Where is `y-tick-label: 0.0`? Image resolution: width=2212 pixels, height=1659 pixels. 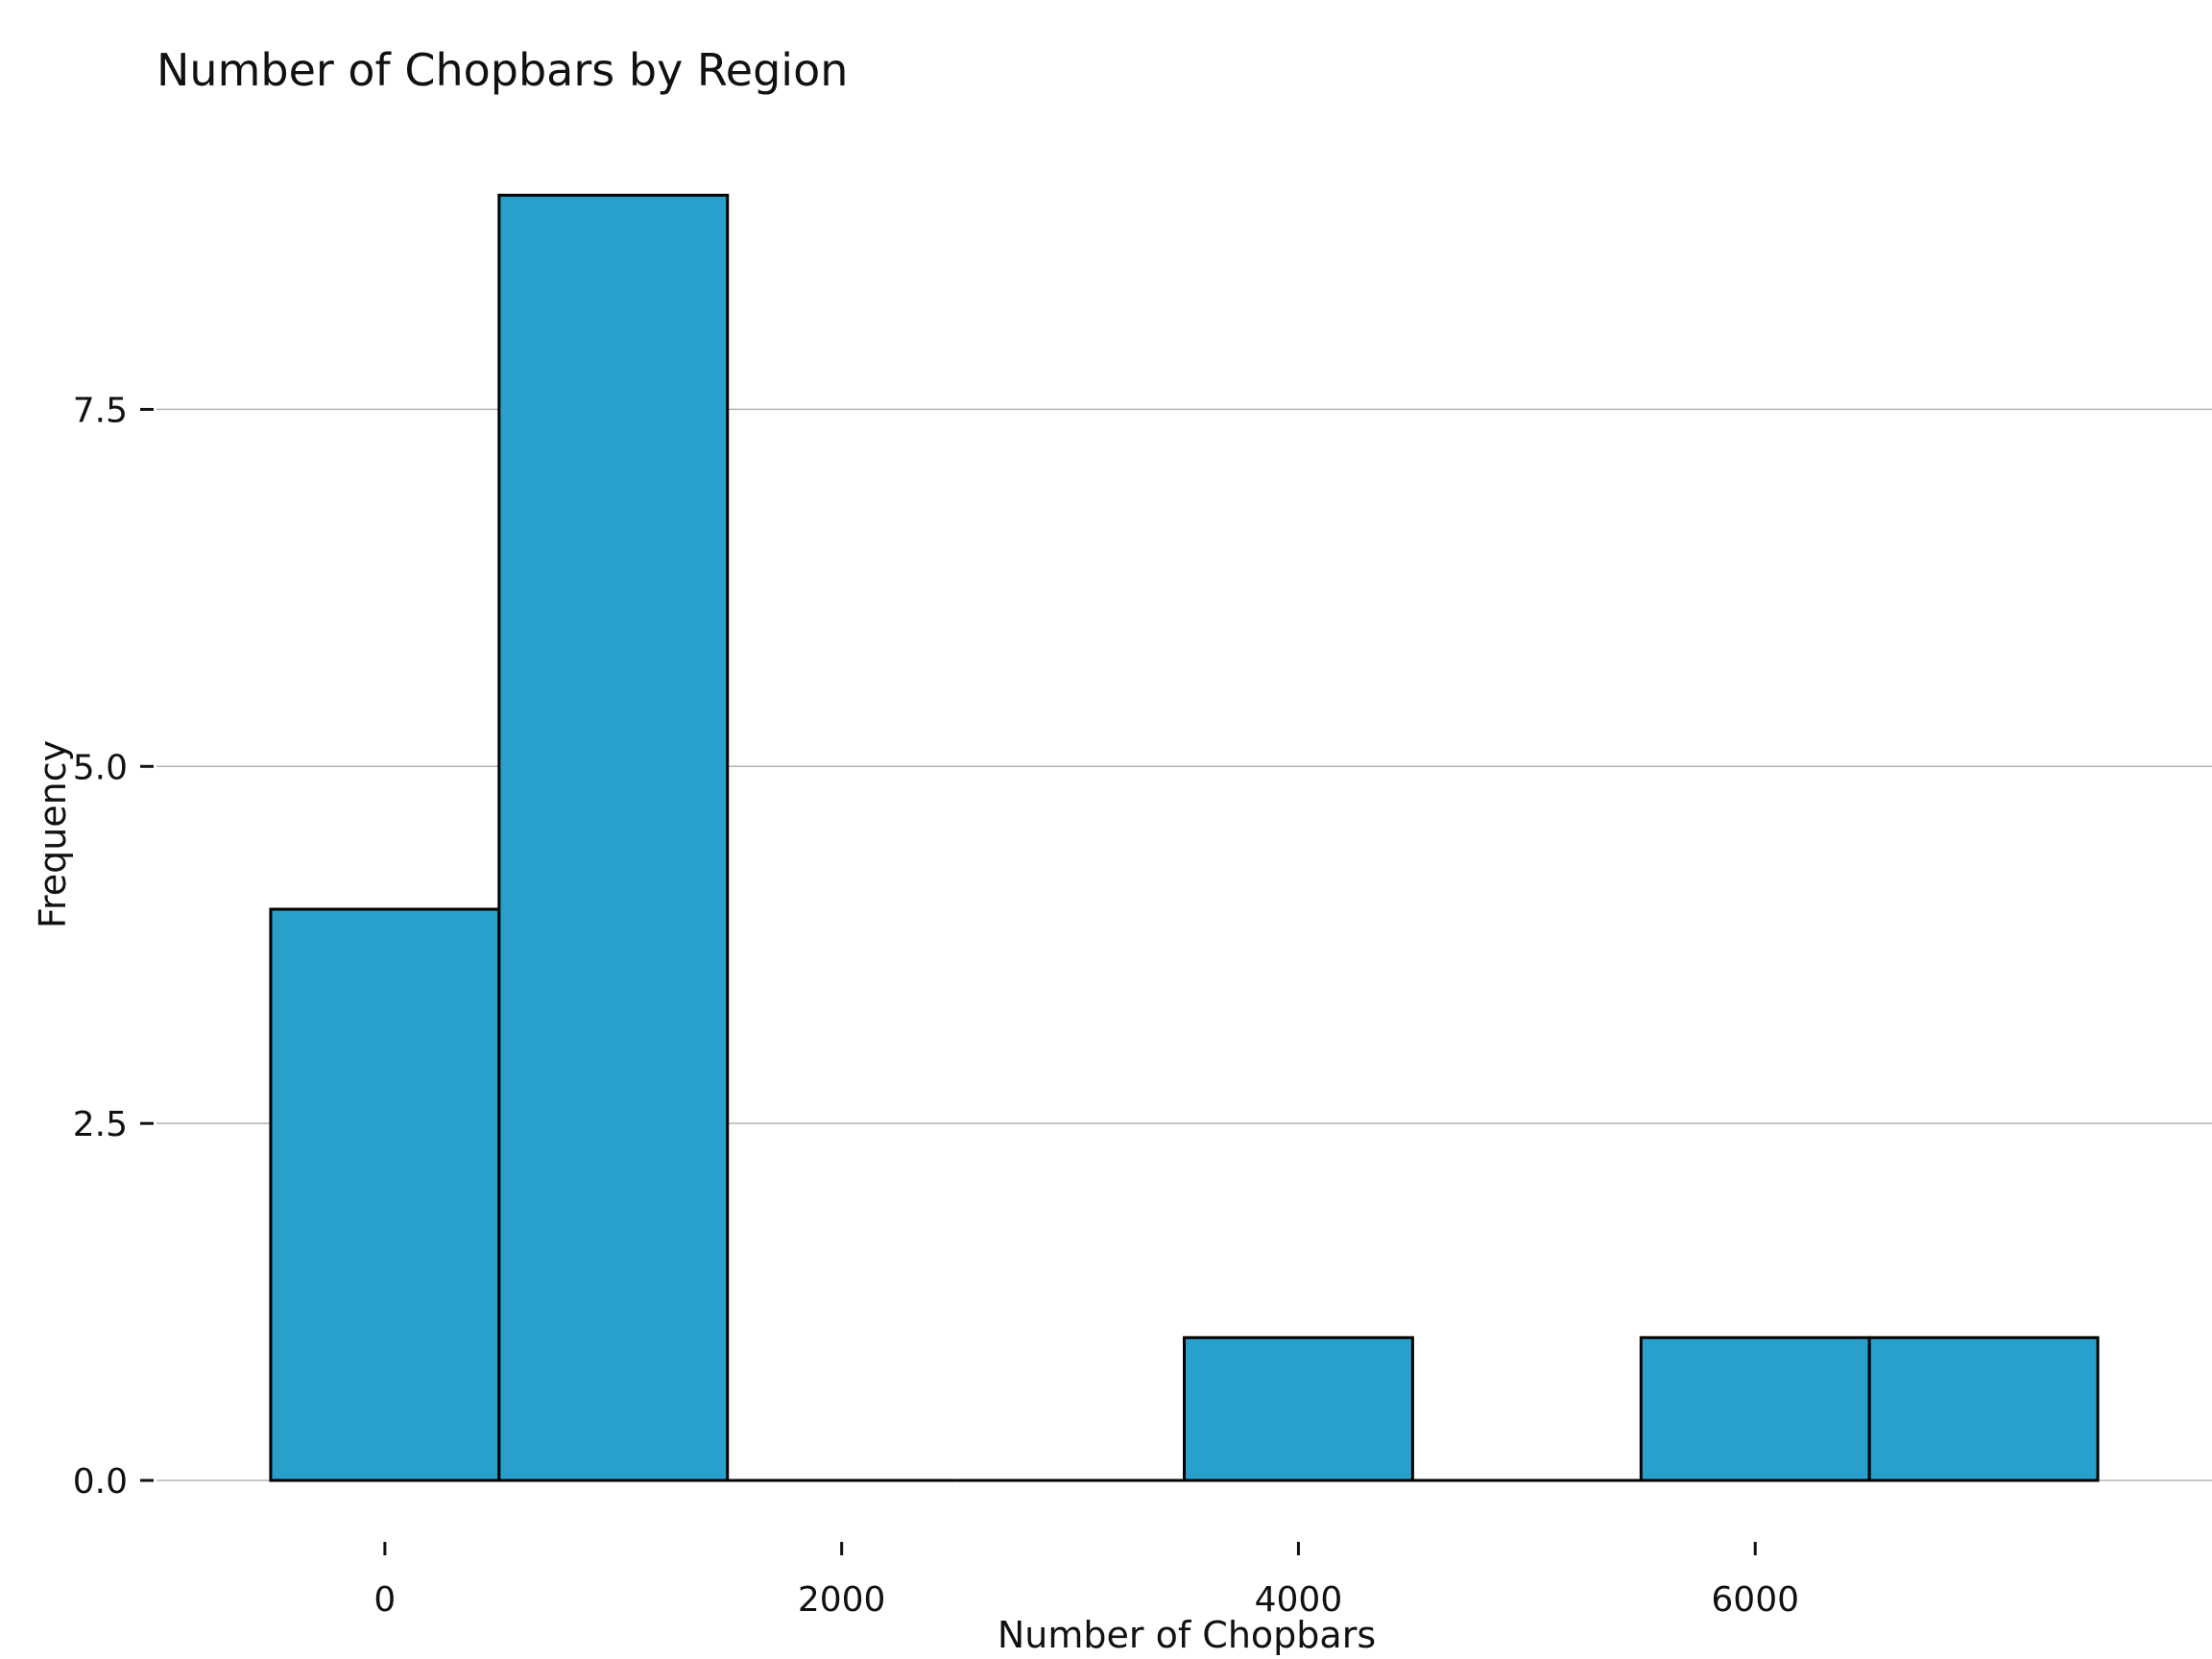
y-tick-label: 0.0 is located at coordinates (100, 1482).